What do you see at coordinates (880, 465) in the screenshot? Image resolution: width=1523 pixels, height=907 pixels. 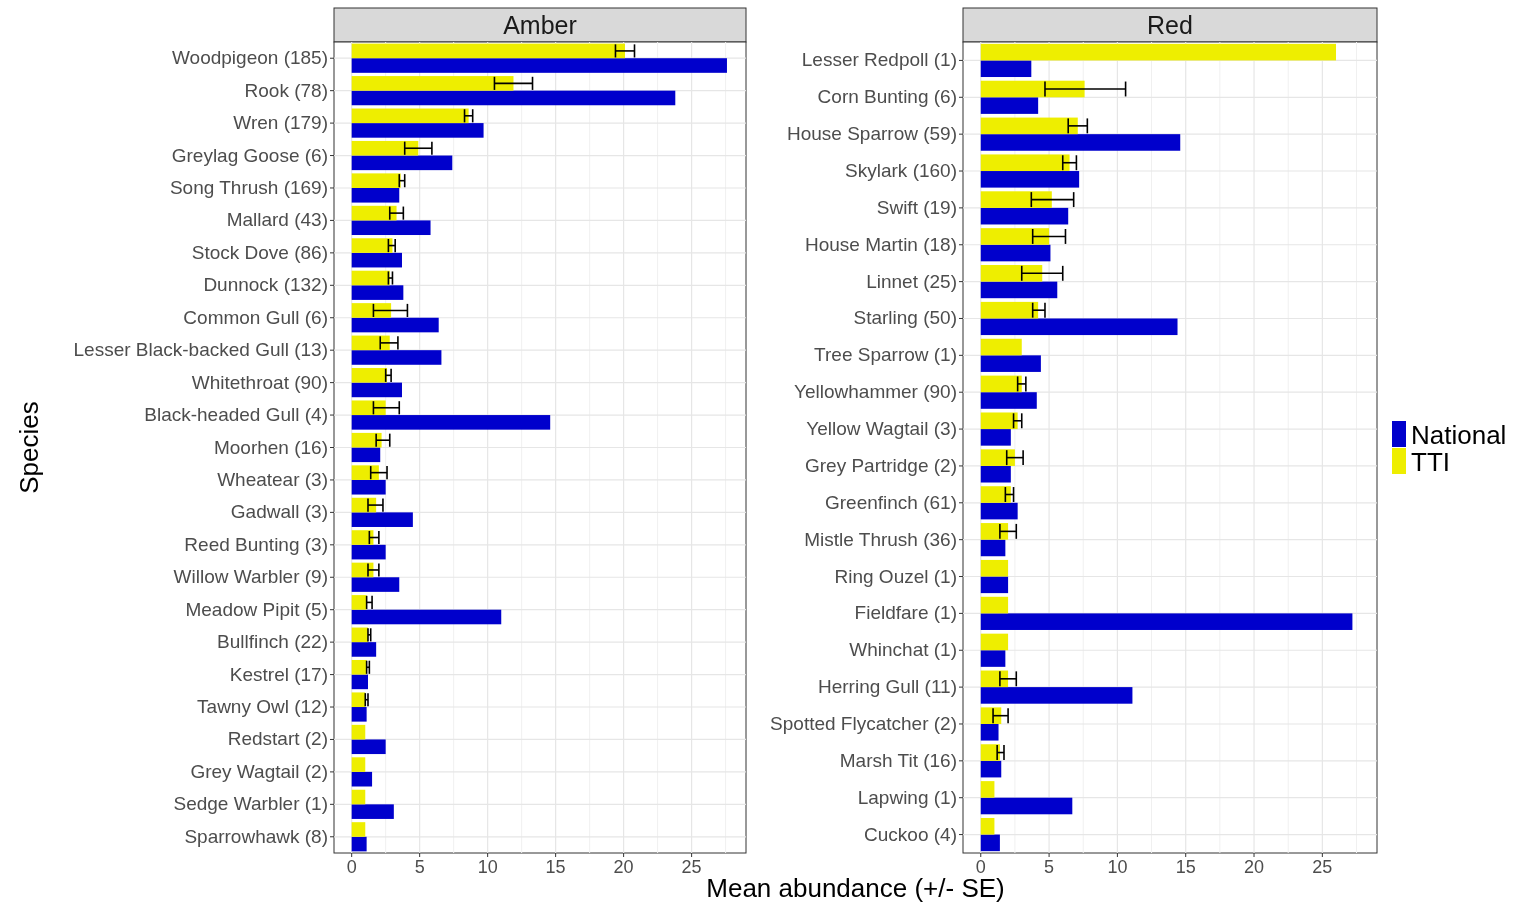 I see `y-tick-label: Grey Partridge (2)` at bounding box center [880, 465].